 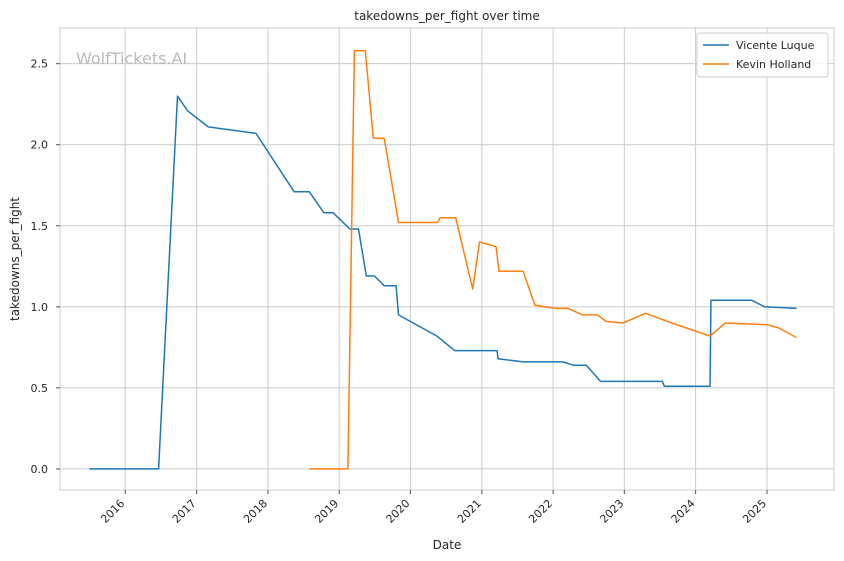 I want to click on x-tick-label: 2020, so click(x=398, y=511).